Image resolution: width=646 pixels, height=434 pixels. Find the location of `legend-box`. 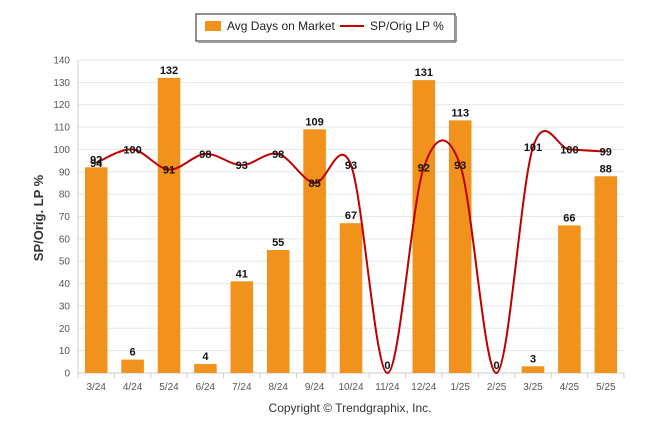

legend-box is located at coordinates (325, 27).